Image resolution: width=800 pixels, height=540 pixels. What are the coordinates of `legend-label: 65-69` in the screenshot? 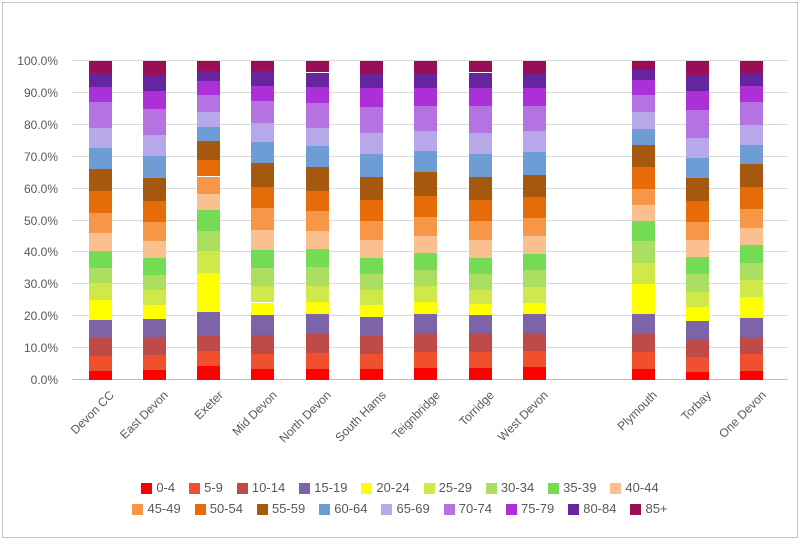 It's located at (413, 508).